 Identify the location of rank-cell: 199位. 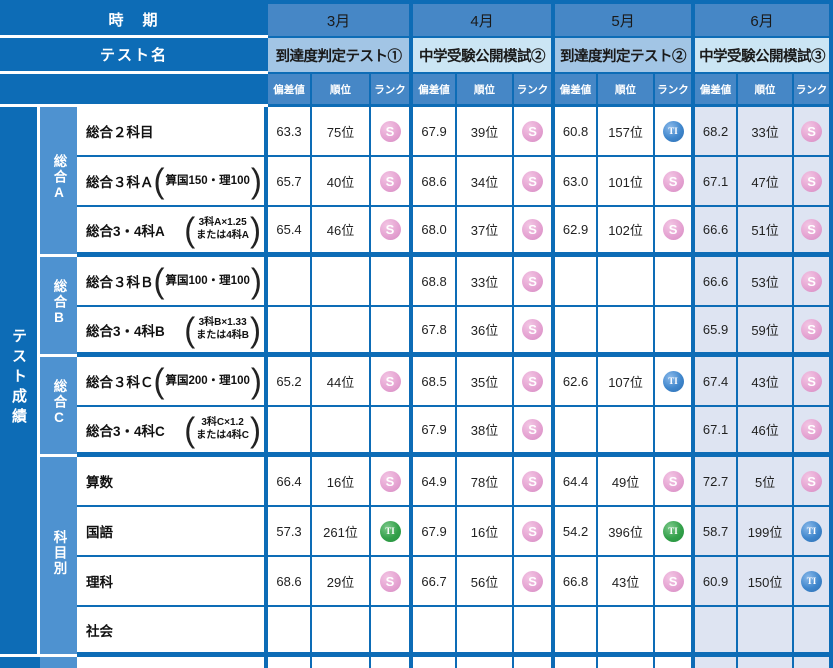
(766, 532).